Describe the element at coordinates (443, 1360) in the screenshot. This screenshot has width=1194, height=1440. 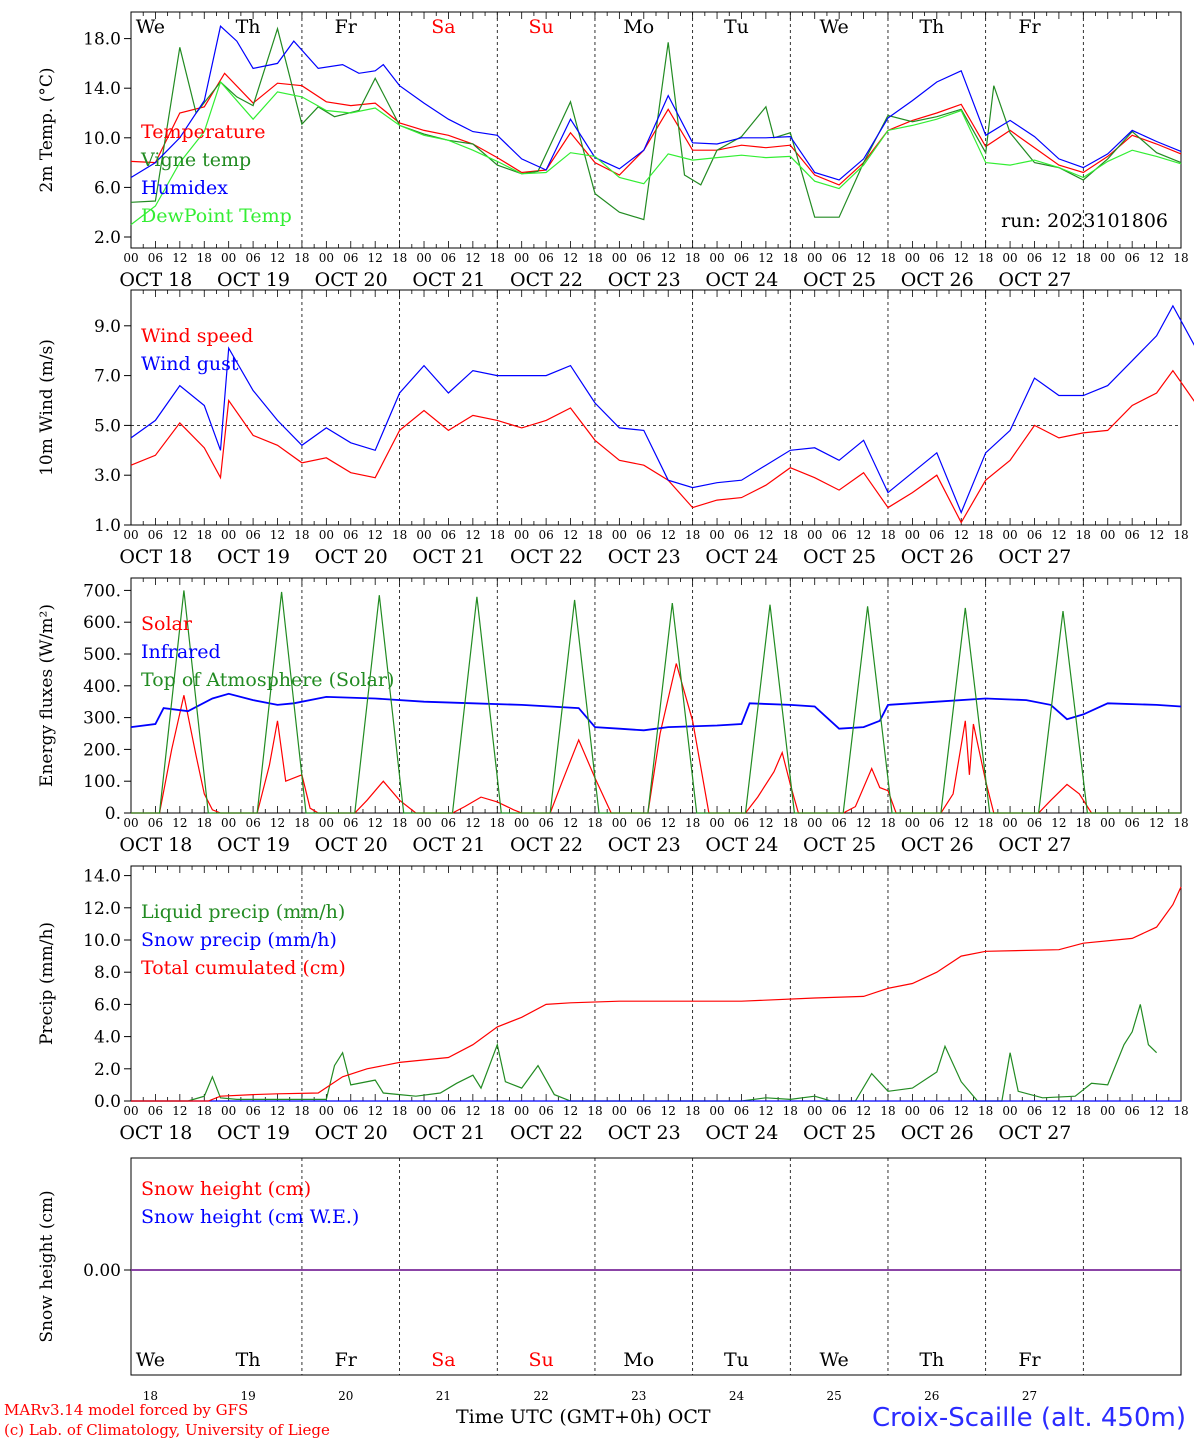
I see `weekday-label: Sa` at that location.